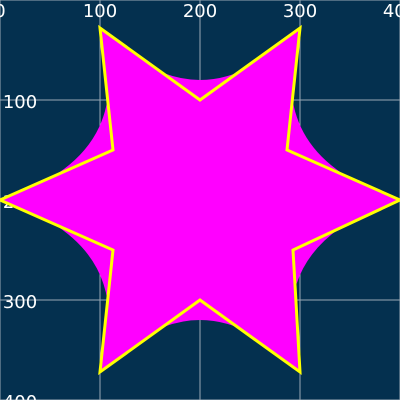 This screenshot has width=400, height=400. Describe the element at coordinates (200, 11) in the screenshot. I see `x-tick-label: 200` at that location.